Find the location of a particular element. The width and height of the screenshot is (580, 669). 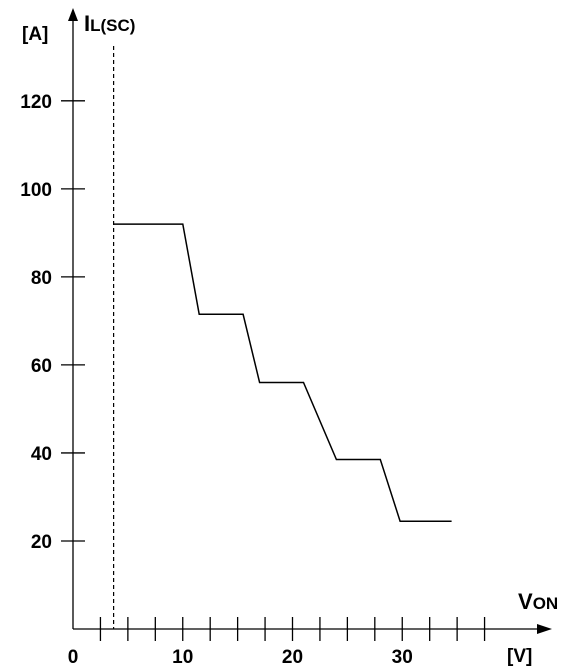

y-tick-label: 60 is located at coordinates (41, 366).